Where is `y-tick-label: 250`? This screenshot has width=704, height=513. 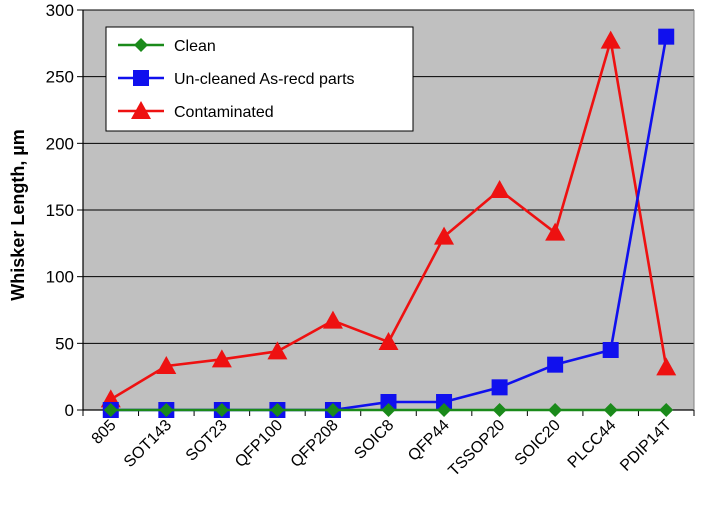
y-tick-label: 250 is located at coordinates (60, 77).